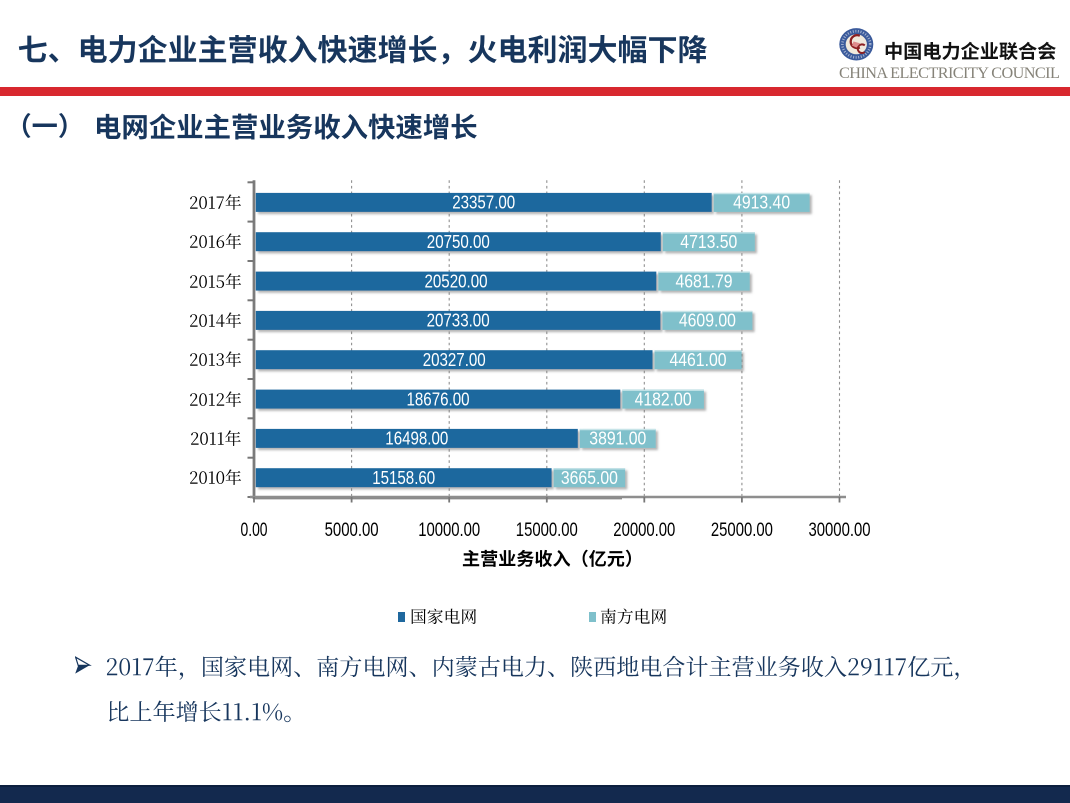  I want to click on svg-text: 3891.00, so click(617, 439).